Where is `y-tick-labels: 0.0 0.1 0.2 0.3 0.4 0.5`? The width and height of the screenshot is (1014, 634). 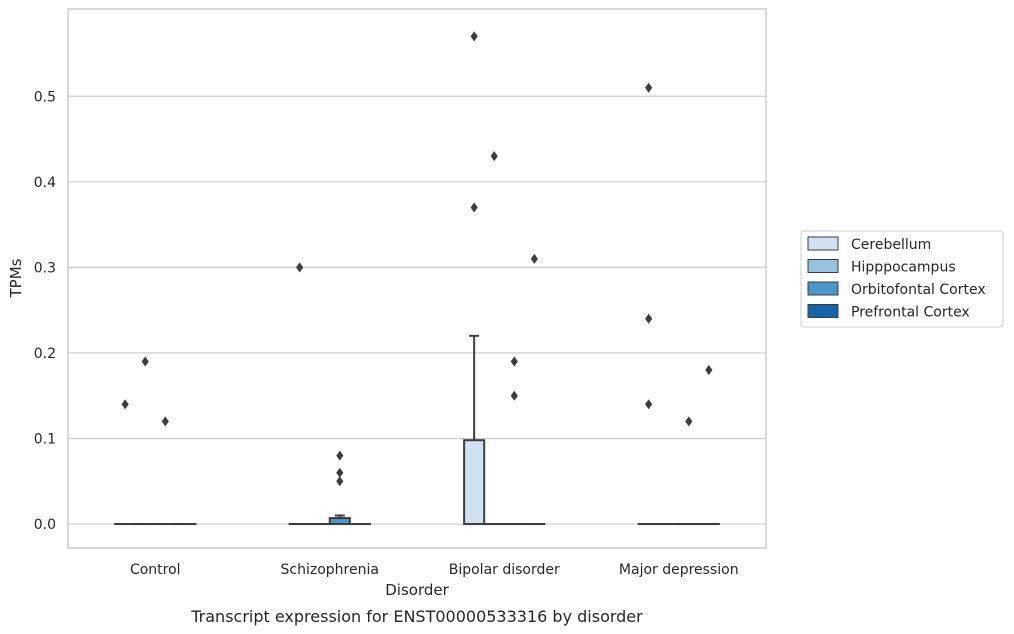
y-tick-labels: 0.0 0.1 0.2 0.3 0.4 0.5 is located at coordinates (45, 311).